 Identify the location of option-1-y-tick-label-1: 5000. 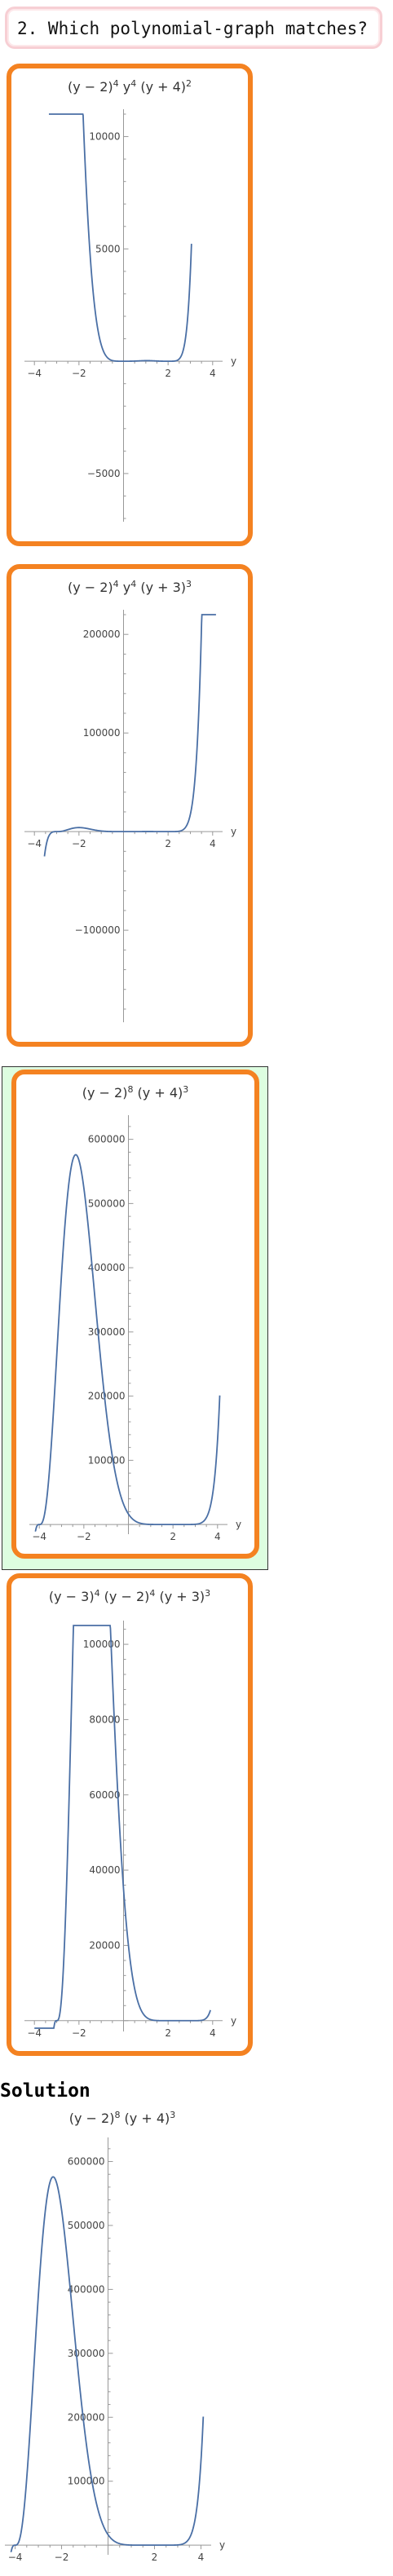
(108, 248).